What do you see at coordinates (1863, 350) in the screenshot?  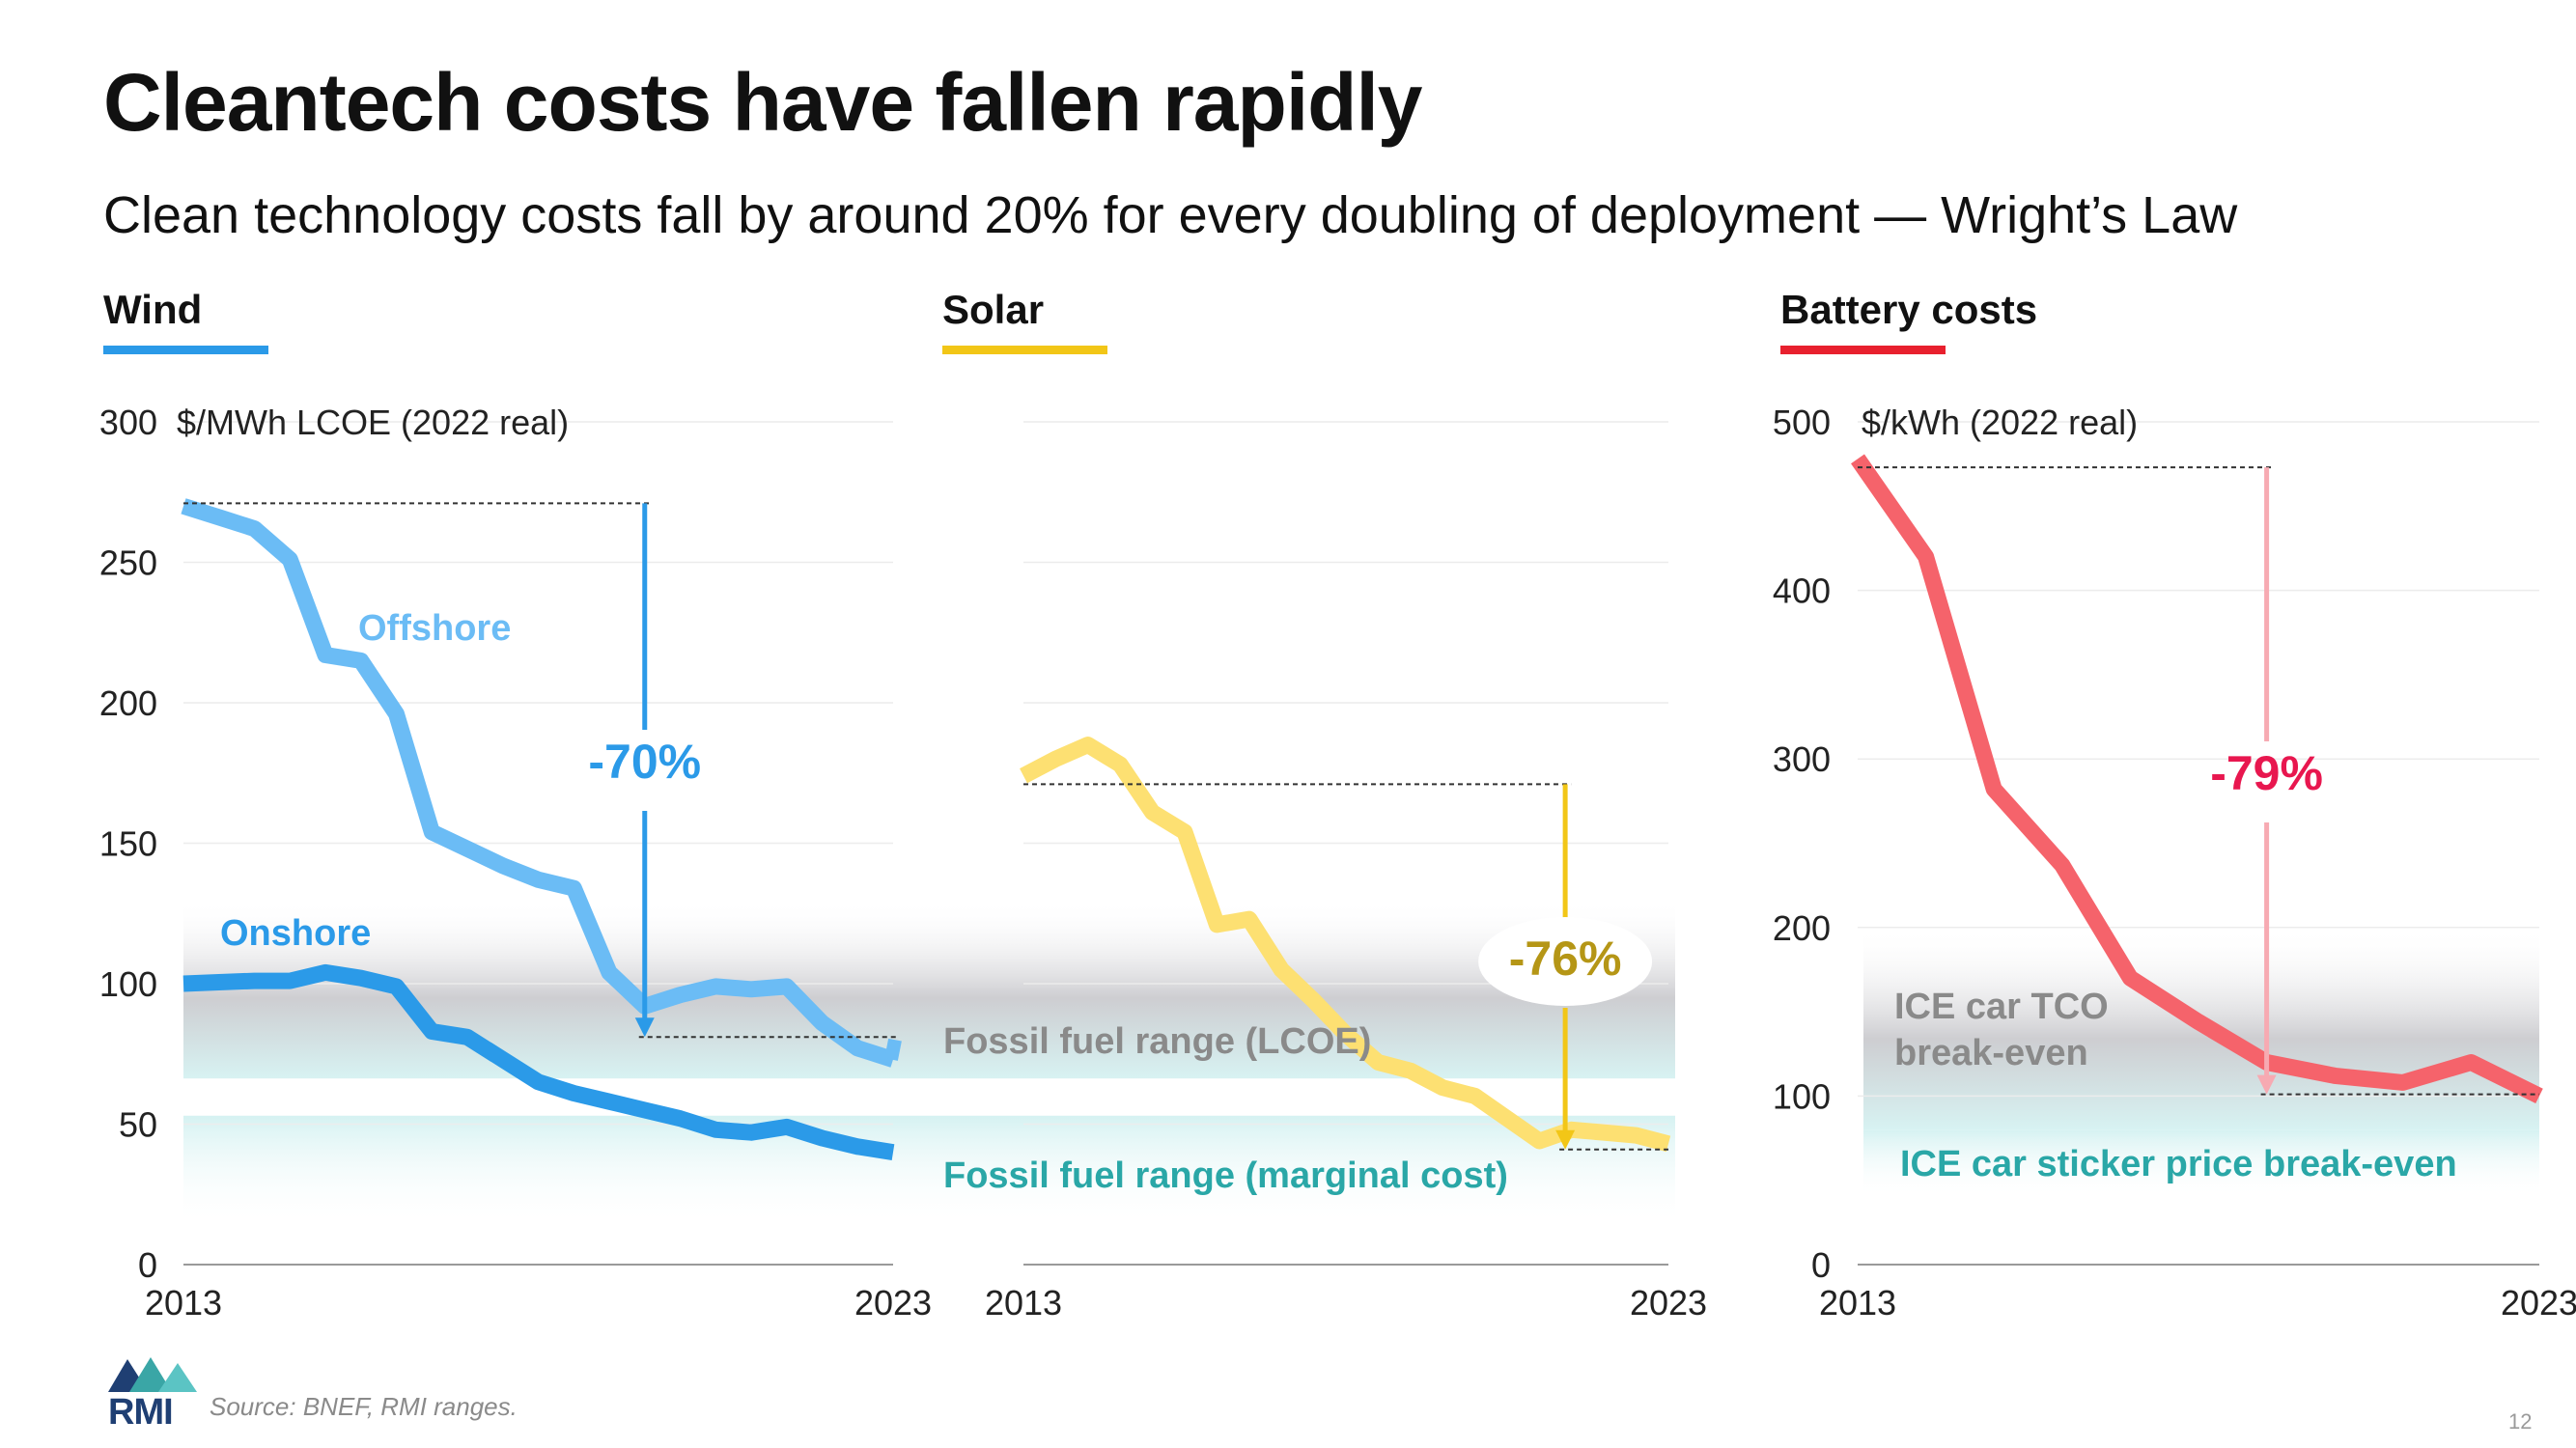 I see `battery-title-underline` at bounding box center [1863, 350].